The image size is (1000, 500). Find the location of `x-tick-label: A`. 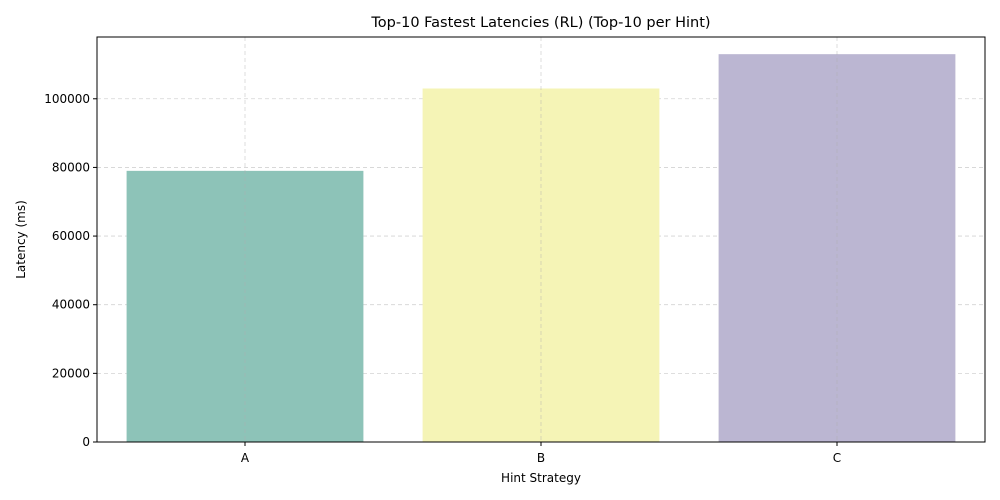

x-tick-label: A is located at coordinates (245, 458).